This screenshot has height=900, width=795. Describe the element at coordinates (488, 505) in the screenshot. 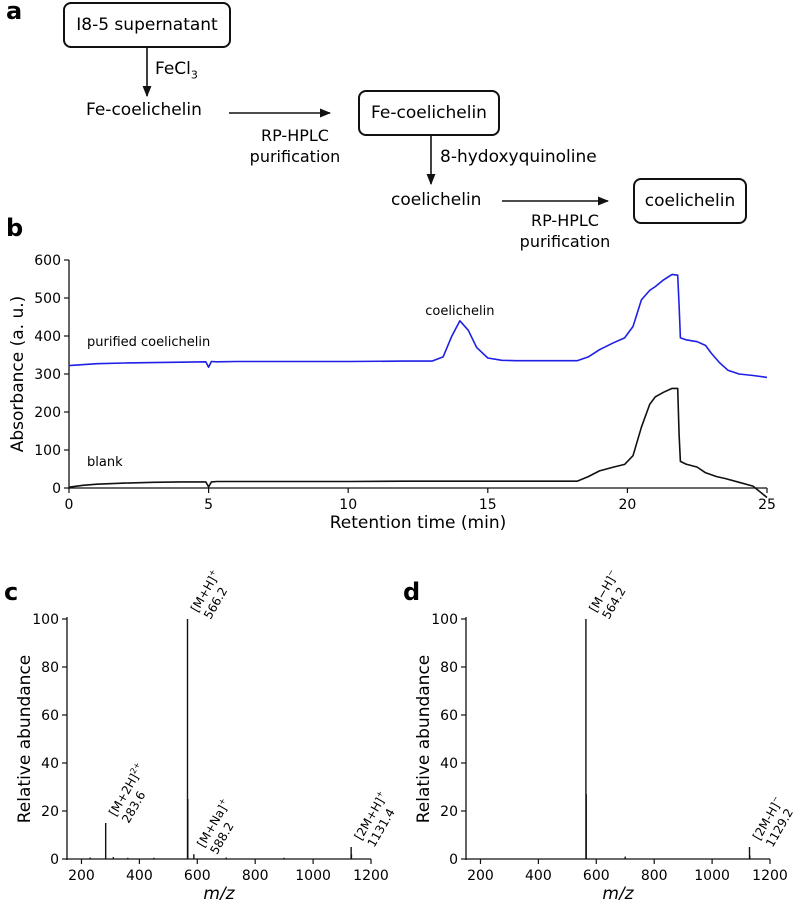

I see `x-tick-label: 15` at that location.